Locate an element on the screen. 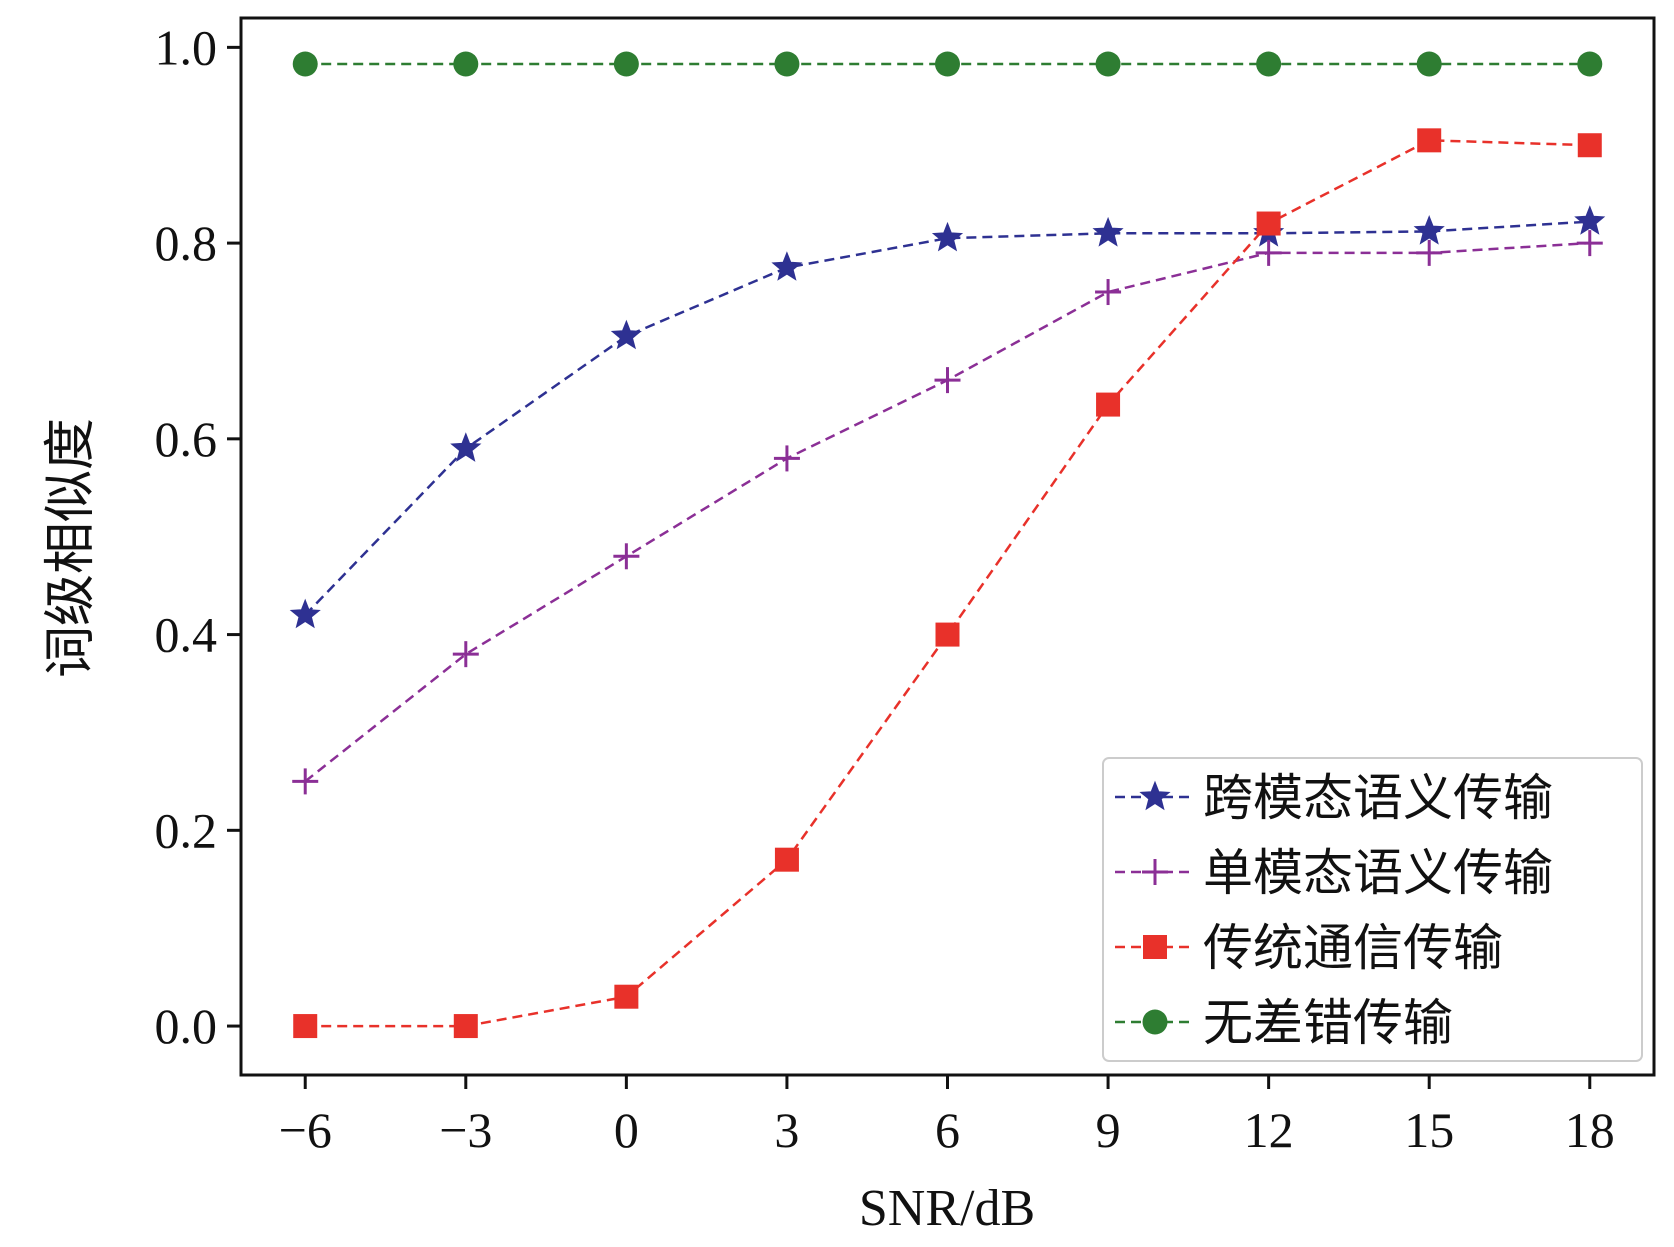  y-tick-label: 0.2 is located at coordinates (186, 830).